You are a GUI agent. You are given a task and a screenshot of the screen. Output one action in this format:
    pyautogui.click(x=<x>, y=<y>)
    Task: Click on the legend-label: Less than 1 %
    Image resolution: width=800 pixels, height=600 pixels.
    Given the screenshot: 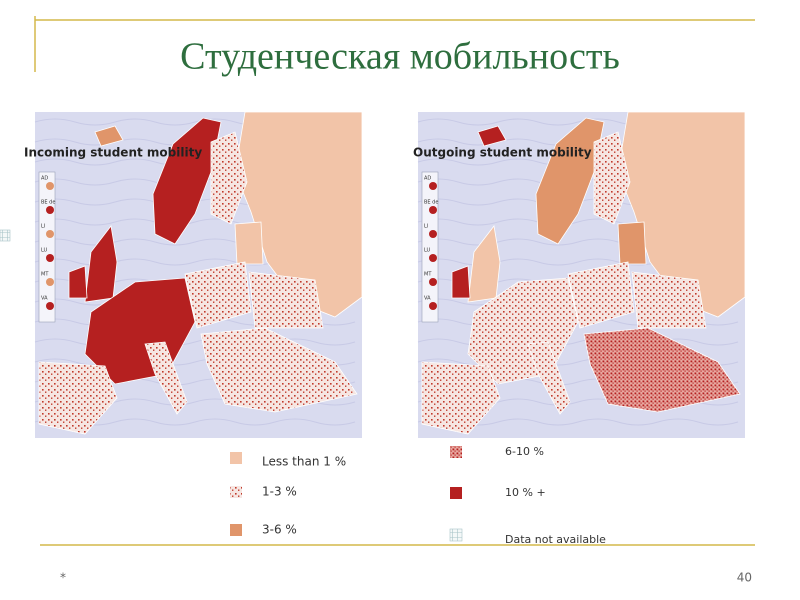 What is the action you would take?
    pyautogui.click(x=304, y=462)
    